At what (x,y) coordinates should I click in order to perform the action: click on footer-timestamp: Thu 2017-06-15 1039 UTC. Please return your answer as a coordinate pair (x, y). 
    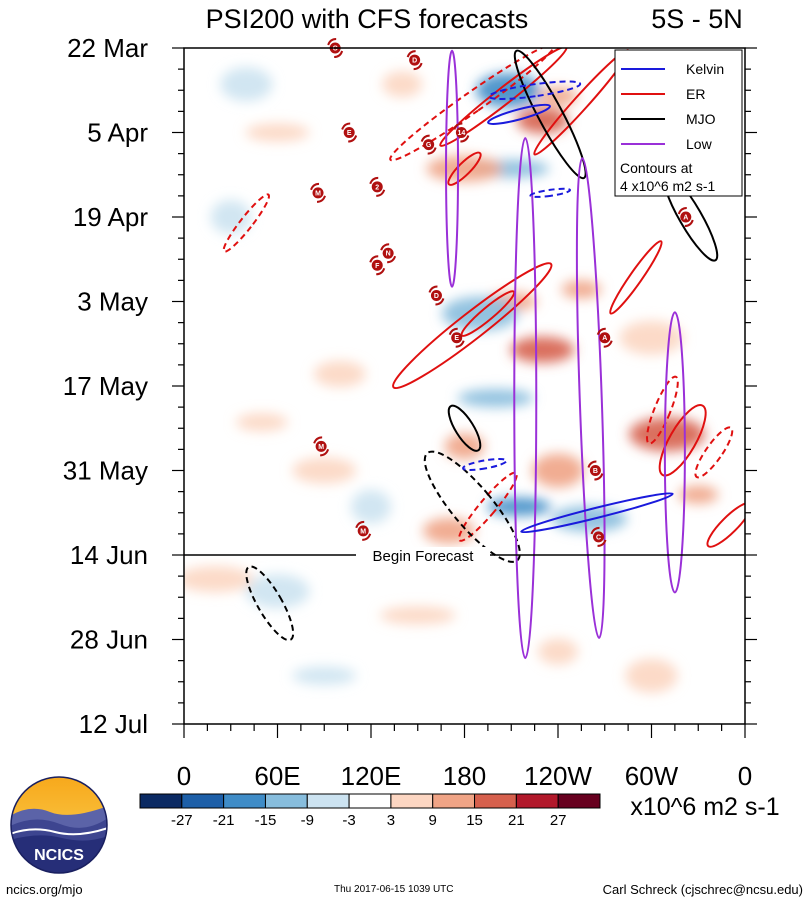
    Looking at the image, I should click on (394, 889).